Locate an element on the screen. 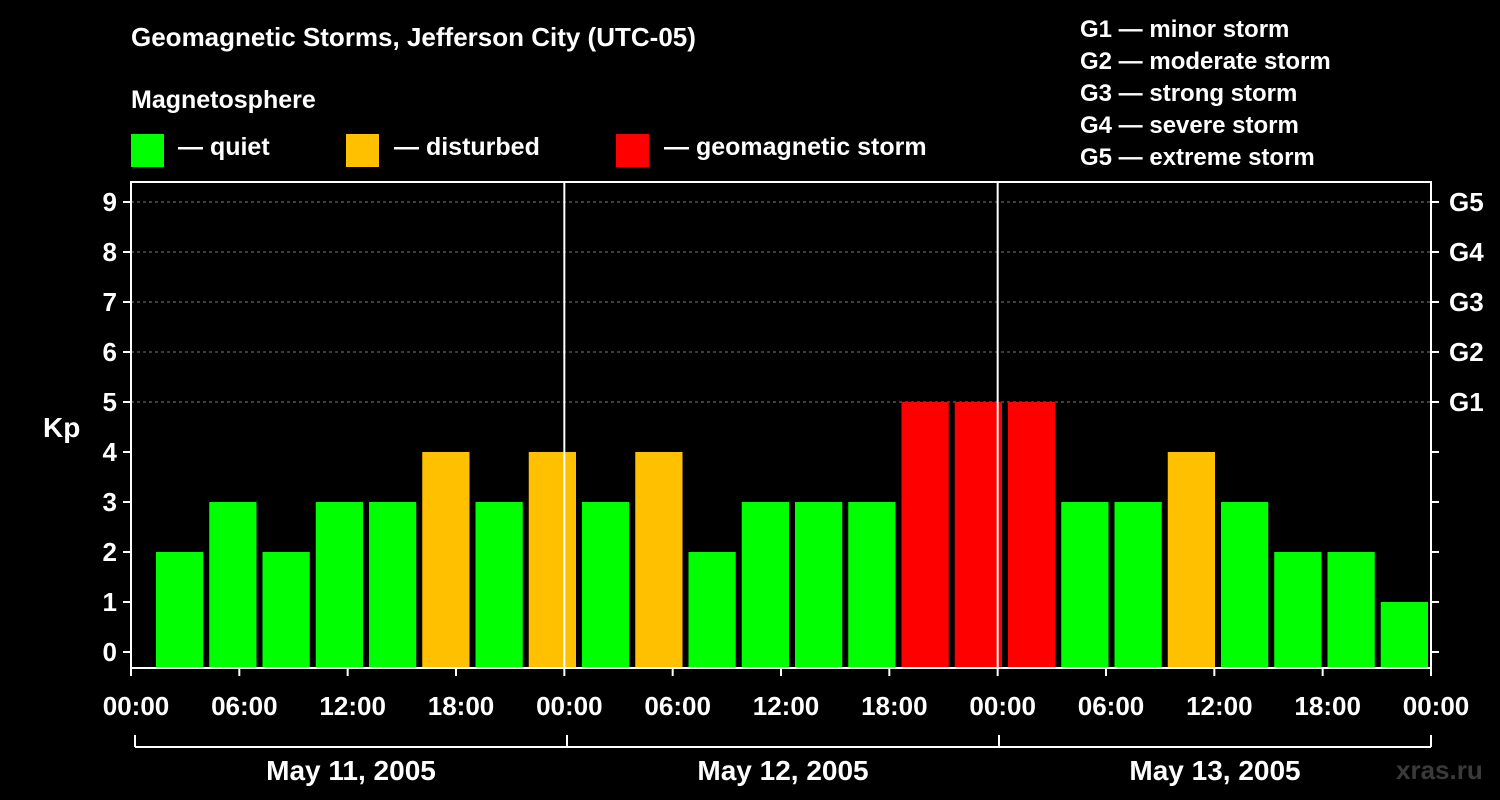 The width and height of the screenshot is (1500, 800). storm-level-label: G4 is located at coordinates (1466, 252).